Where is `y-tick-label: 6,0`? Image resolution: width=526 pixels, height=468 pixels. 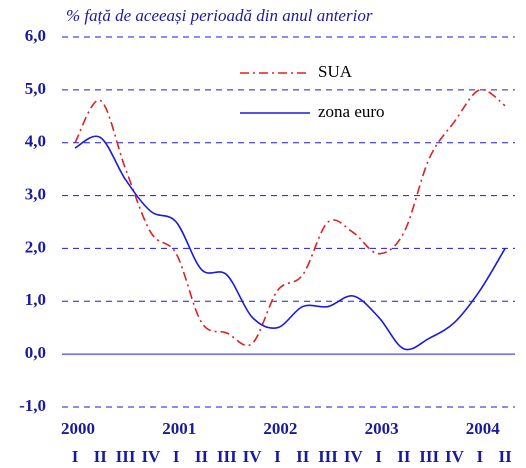
y-tick-label: 6,0 is located at coordinates (35, 35).